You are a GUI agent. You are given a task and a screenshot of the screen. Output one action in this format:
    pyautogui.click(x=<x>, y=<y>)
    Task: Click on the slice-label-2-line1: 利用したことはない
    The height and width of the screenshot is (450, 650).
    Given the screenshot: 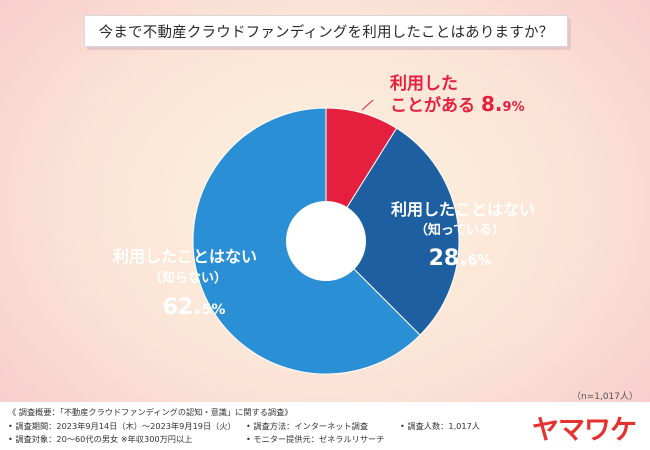 What is the action you would take?
    pyautogui.click(x=185, y=256)
    